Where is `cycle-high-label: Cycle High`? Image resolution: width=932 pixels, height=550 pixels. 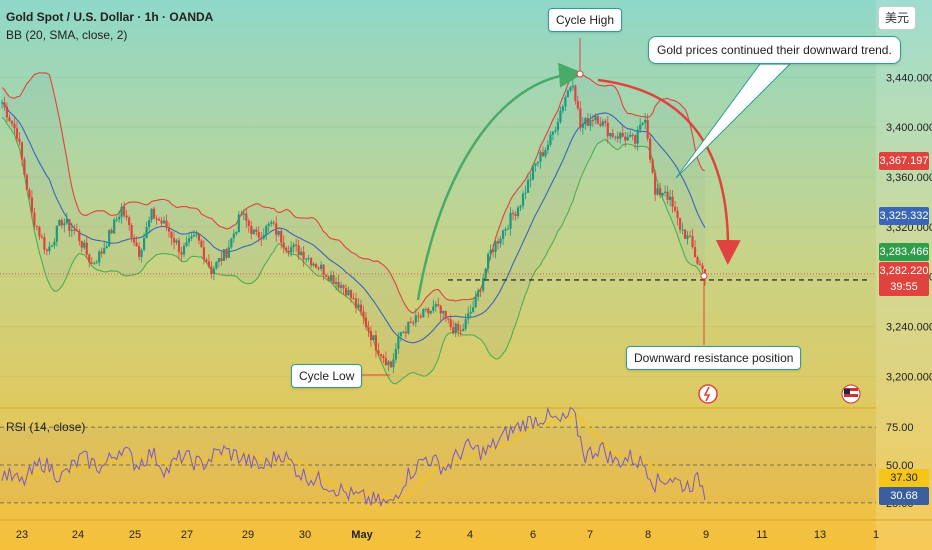 cycle-high-label: Cycle High is located at coordinates (585, 20).